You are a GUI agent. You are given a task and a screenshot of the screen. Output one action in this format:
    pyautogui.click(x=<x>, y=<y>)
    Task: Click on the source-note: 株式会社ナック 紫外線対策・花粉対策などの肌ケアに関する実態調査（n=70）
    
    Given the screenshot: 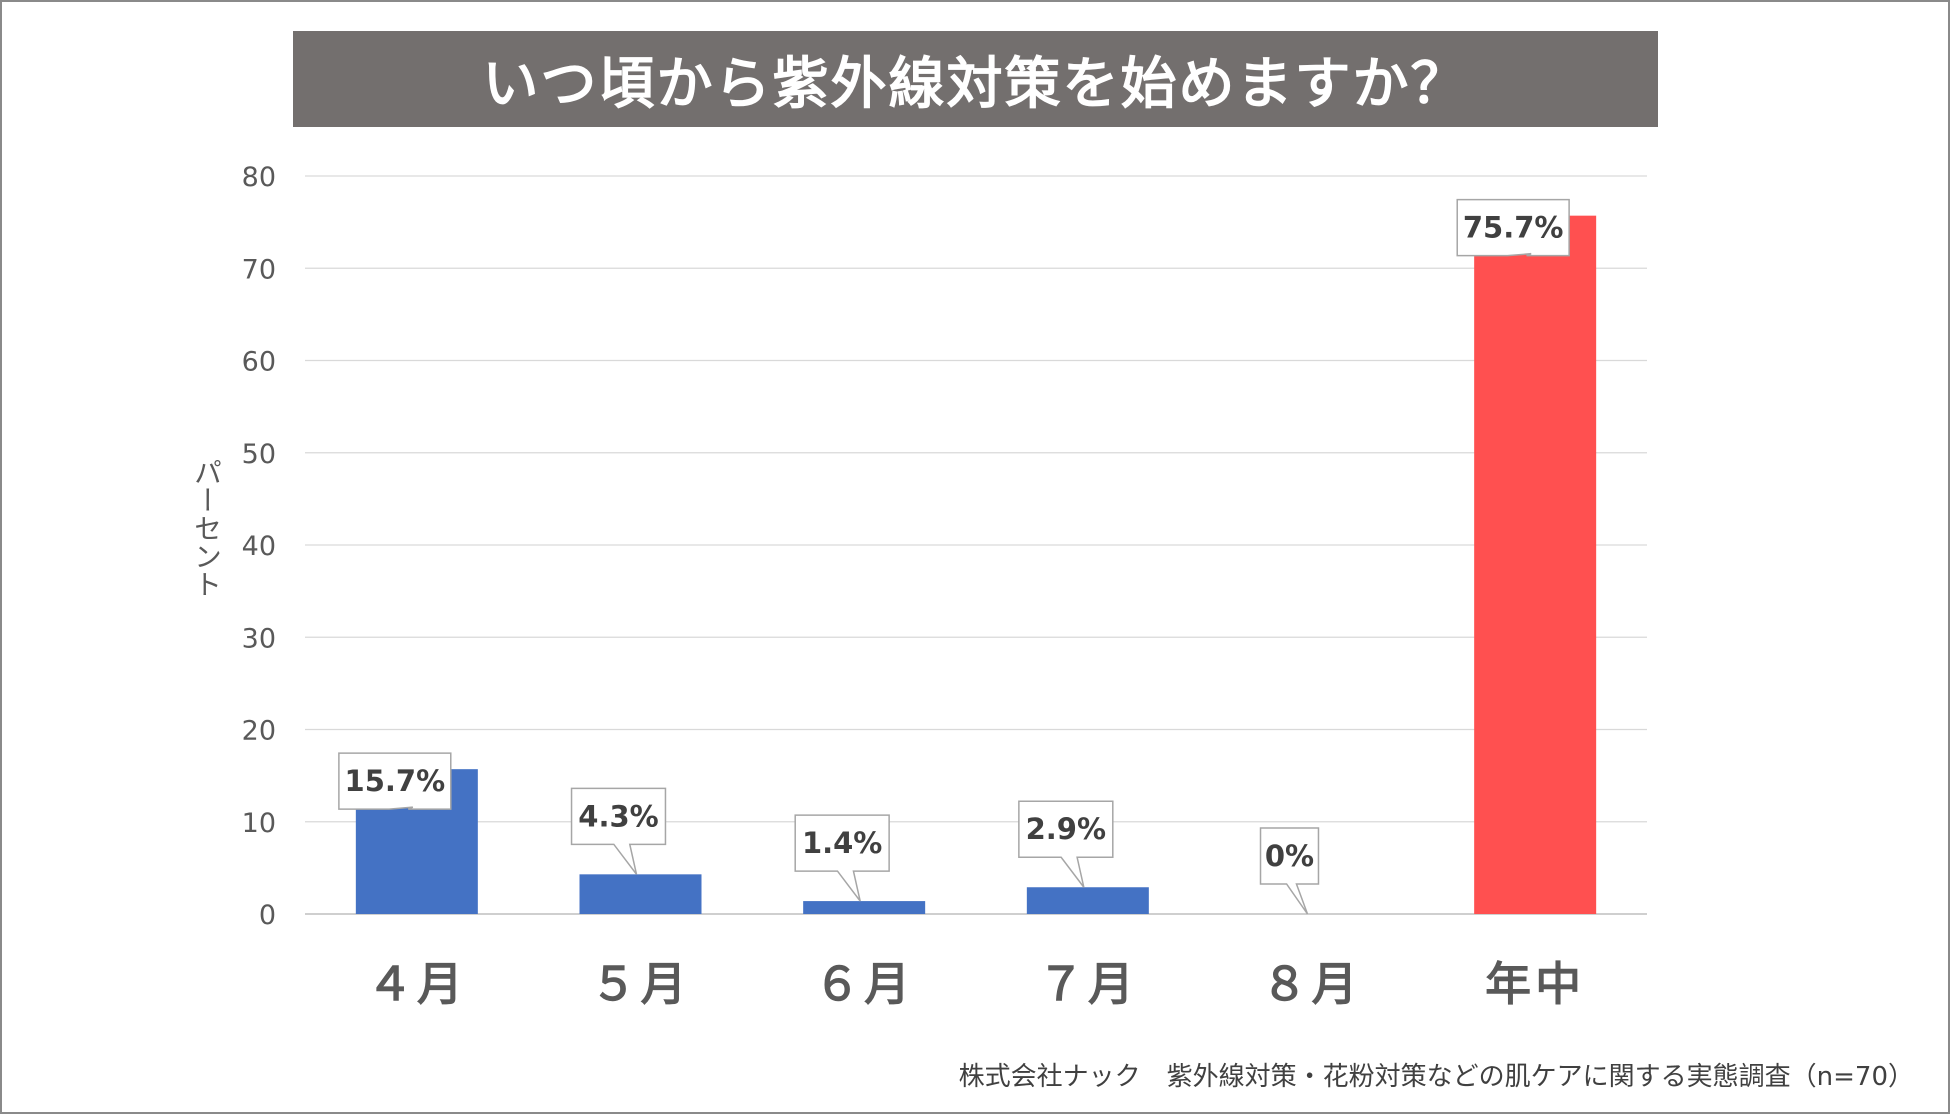 What is the action you would take?
    pyautogui.click(x=1436, y=1077)
    